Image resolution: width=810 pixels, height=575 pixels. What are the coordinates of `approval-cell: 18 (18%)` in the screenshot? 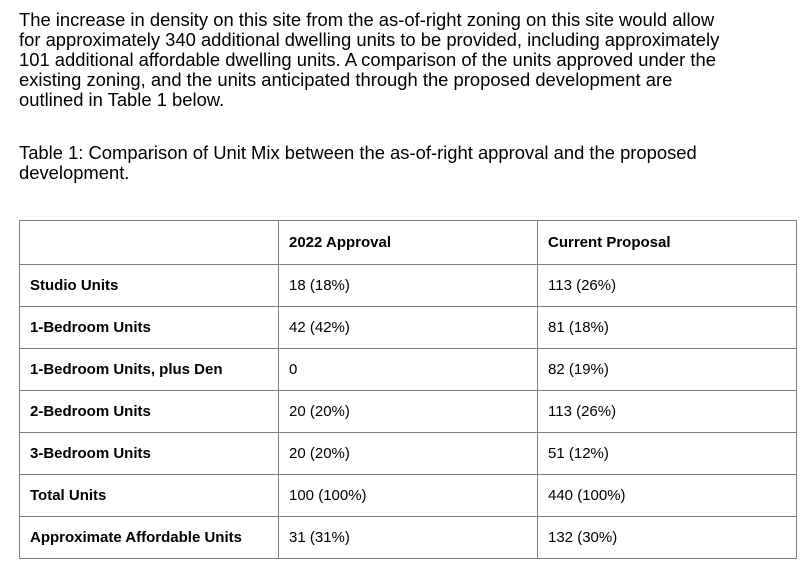 It's located at (408, 285).